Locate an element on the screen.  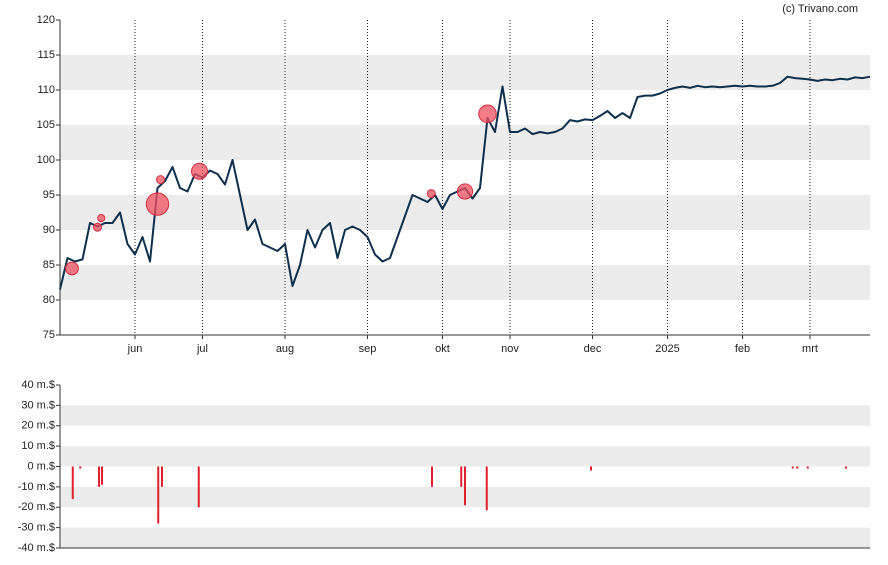
y-tick-label: 95 is located at coordinates (49, 195).